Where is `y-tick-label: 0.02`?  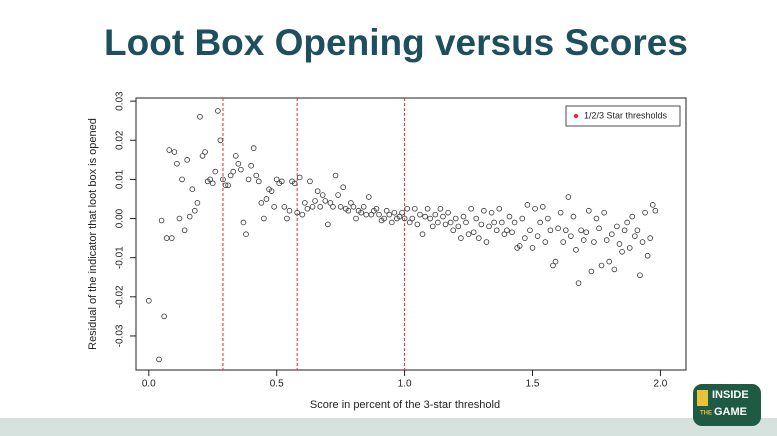 y-tick-label: 0.02 is located at coordinates (120, 140).